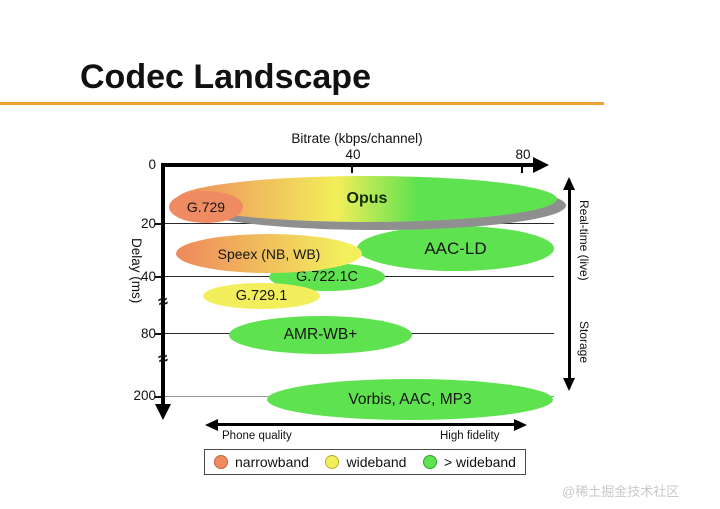 This screenshot has width=720, height=509. Describe the element at coordinates (357, 138) in the screenshot. I see `x-axis-title: Bitrate (kbps/channel)` at that location.